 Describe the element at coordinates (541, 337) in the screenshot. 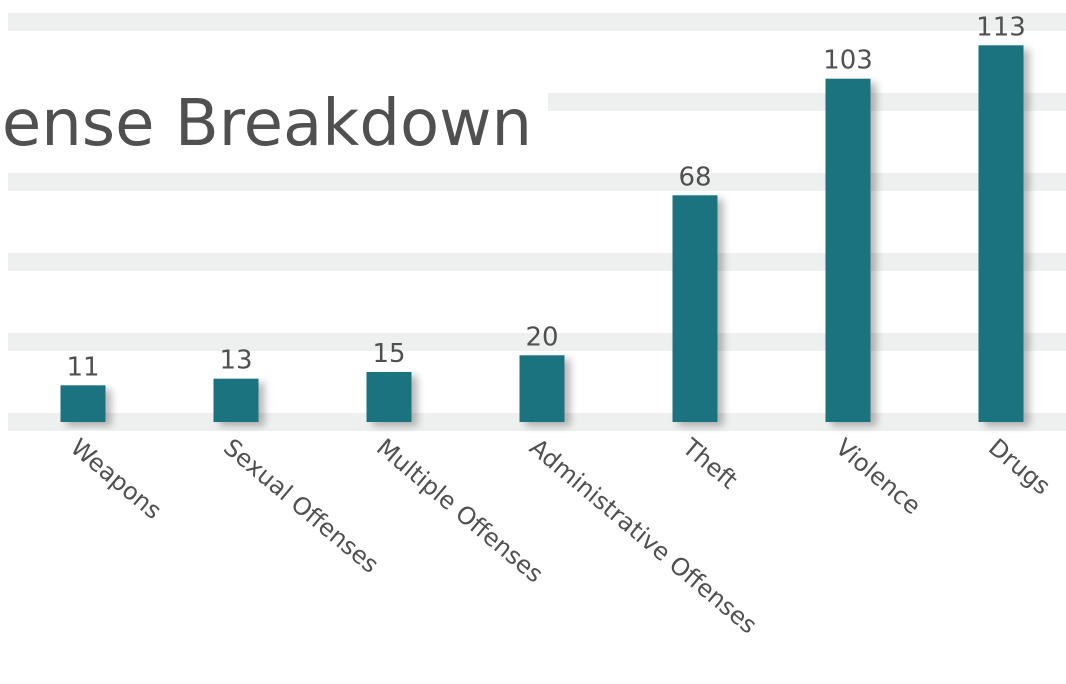

I see `value-label: 20` at that location.